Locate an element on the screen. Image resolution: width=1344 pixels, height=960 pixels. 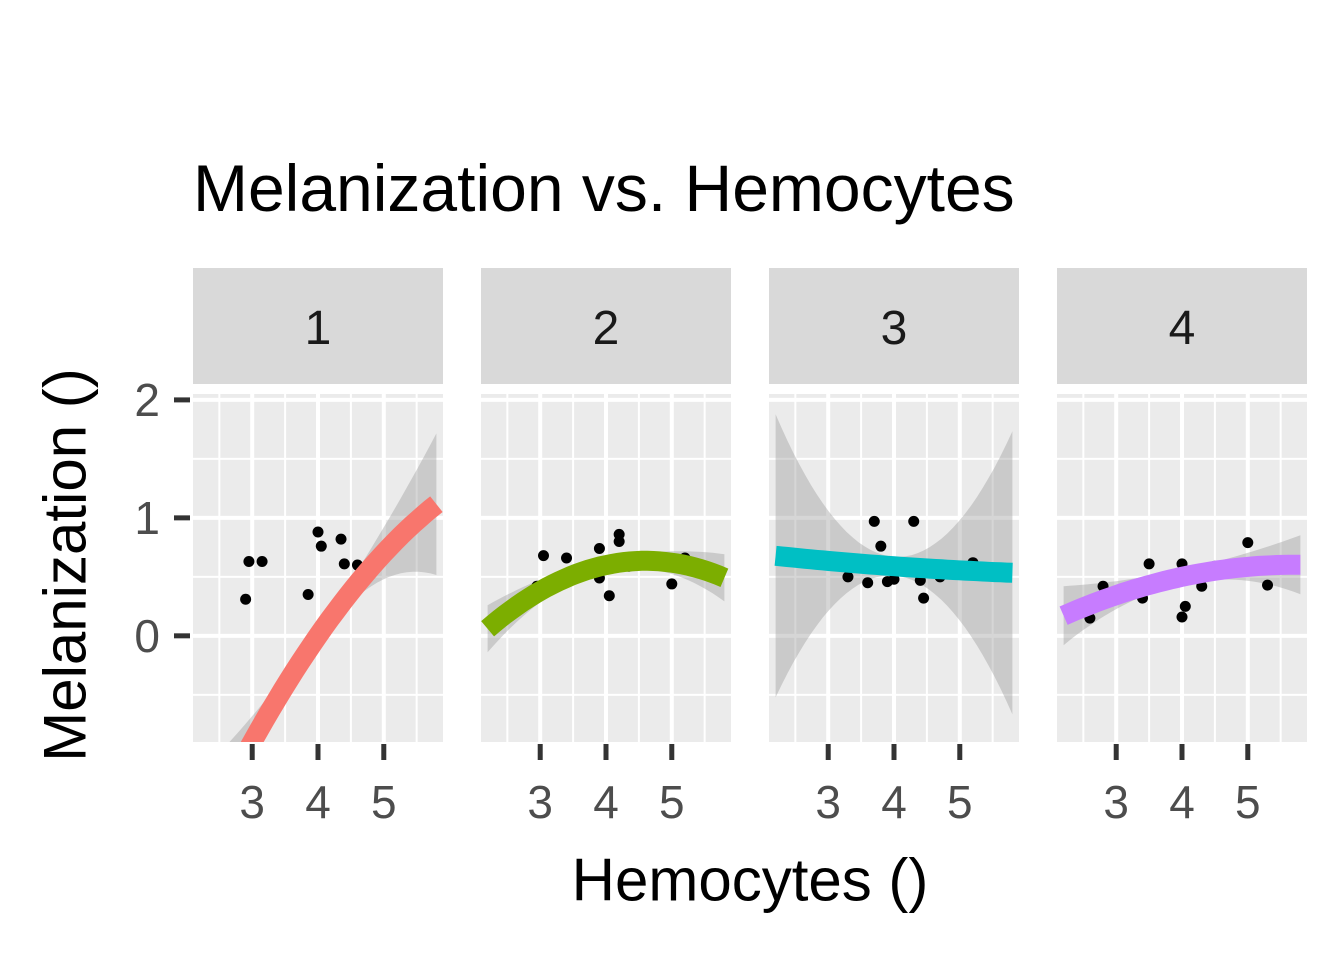
facet-panel-2: 2 3 4 5 is located at coordinates (606, 548).